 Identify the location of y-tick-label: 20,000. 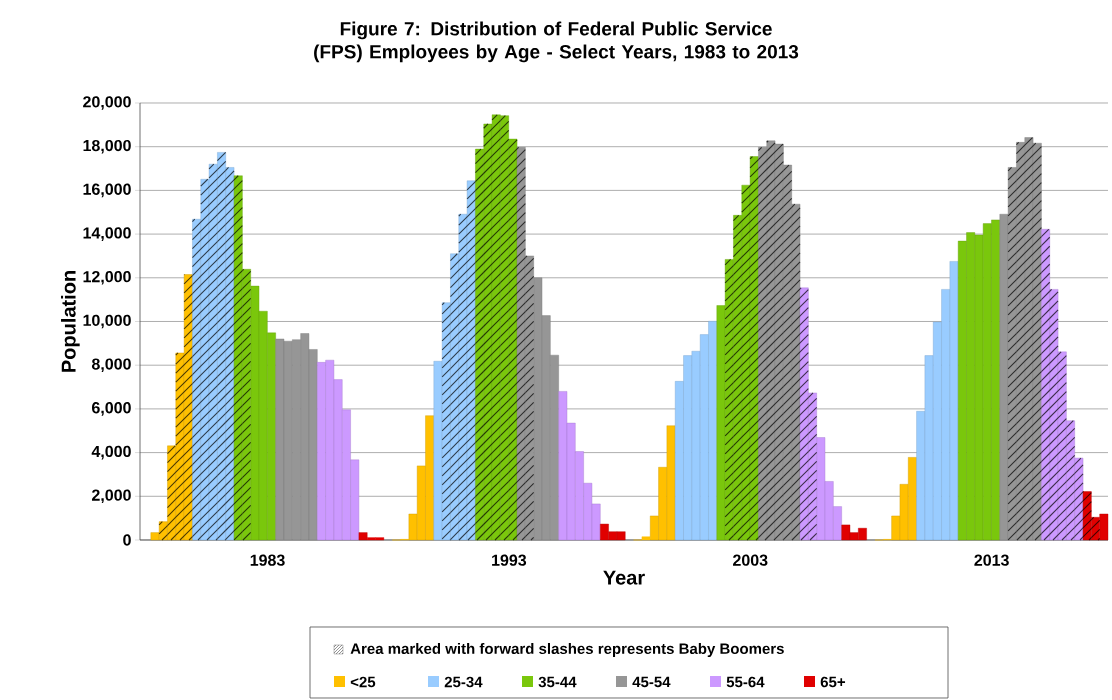
(107, 103).